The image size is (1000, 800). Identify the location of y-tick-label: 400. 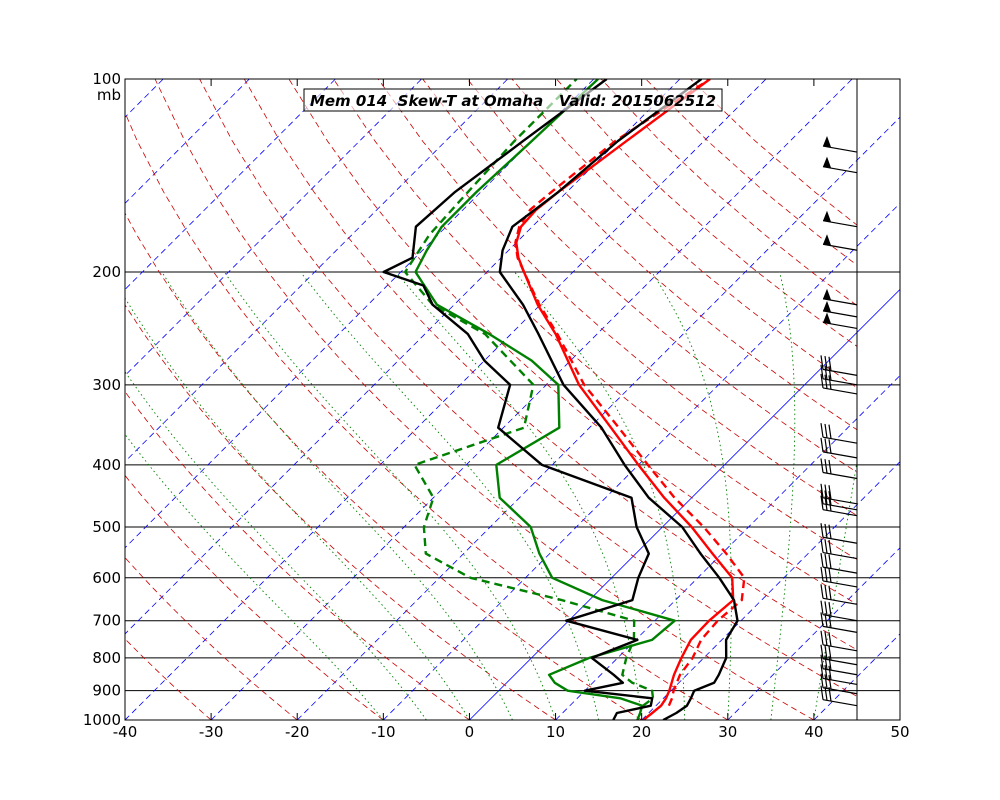
(106, 465).